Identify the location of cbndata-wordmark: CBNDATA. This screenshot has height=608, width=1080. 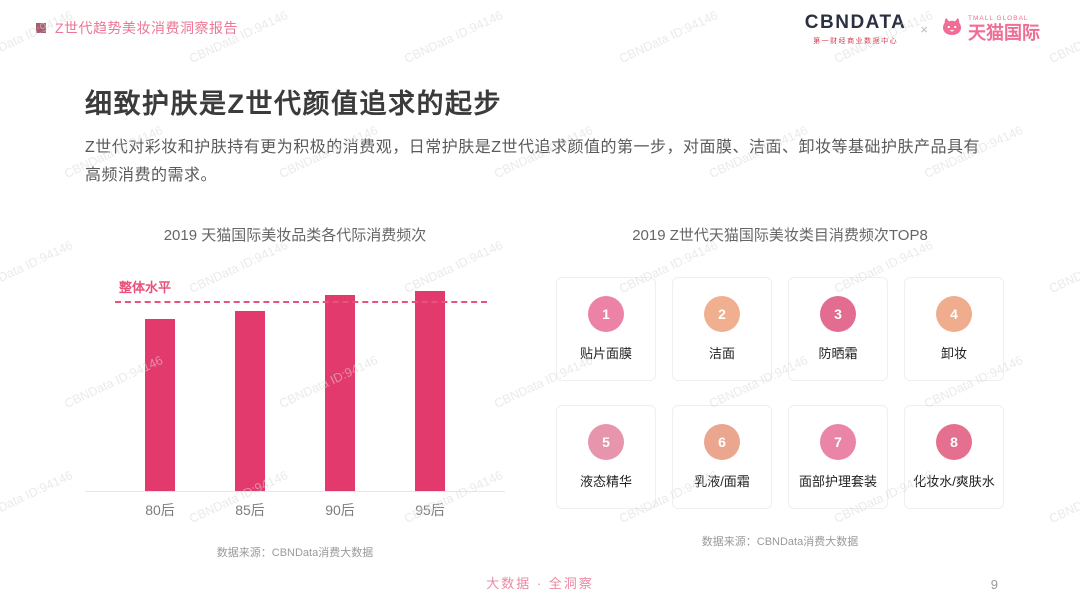
(855, 22).